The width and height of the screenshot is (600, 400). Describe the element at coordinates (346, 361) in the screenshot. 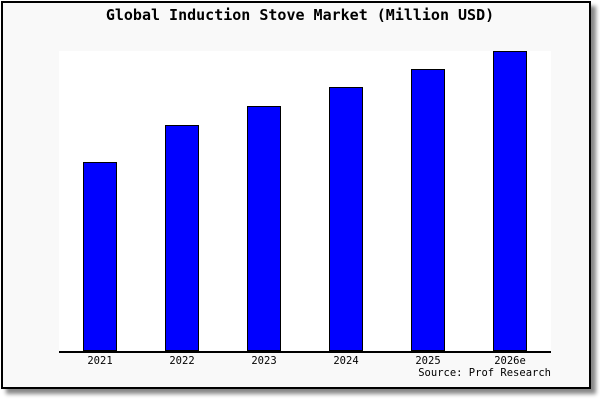

I see `x-tick-label-2024: 2024` at that location.